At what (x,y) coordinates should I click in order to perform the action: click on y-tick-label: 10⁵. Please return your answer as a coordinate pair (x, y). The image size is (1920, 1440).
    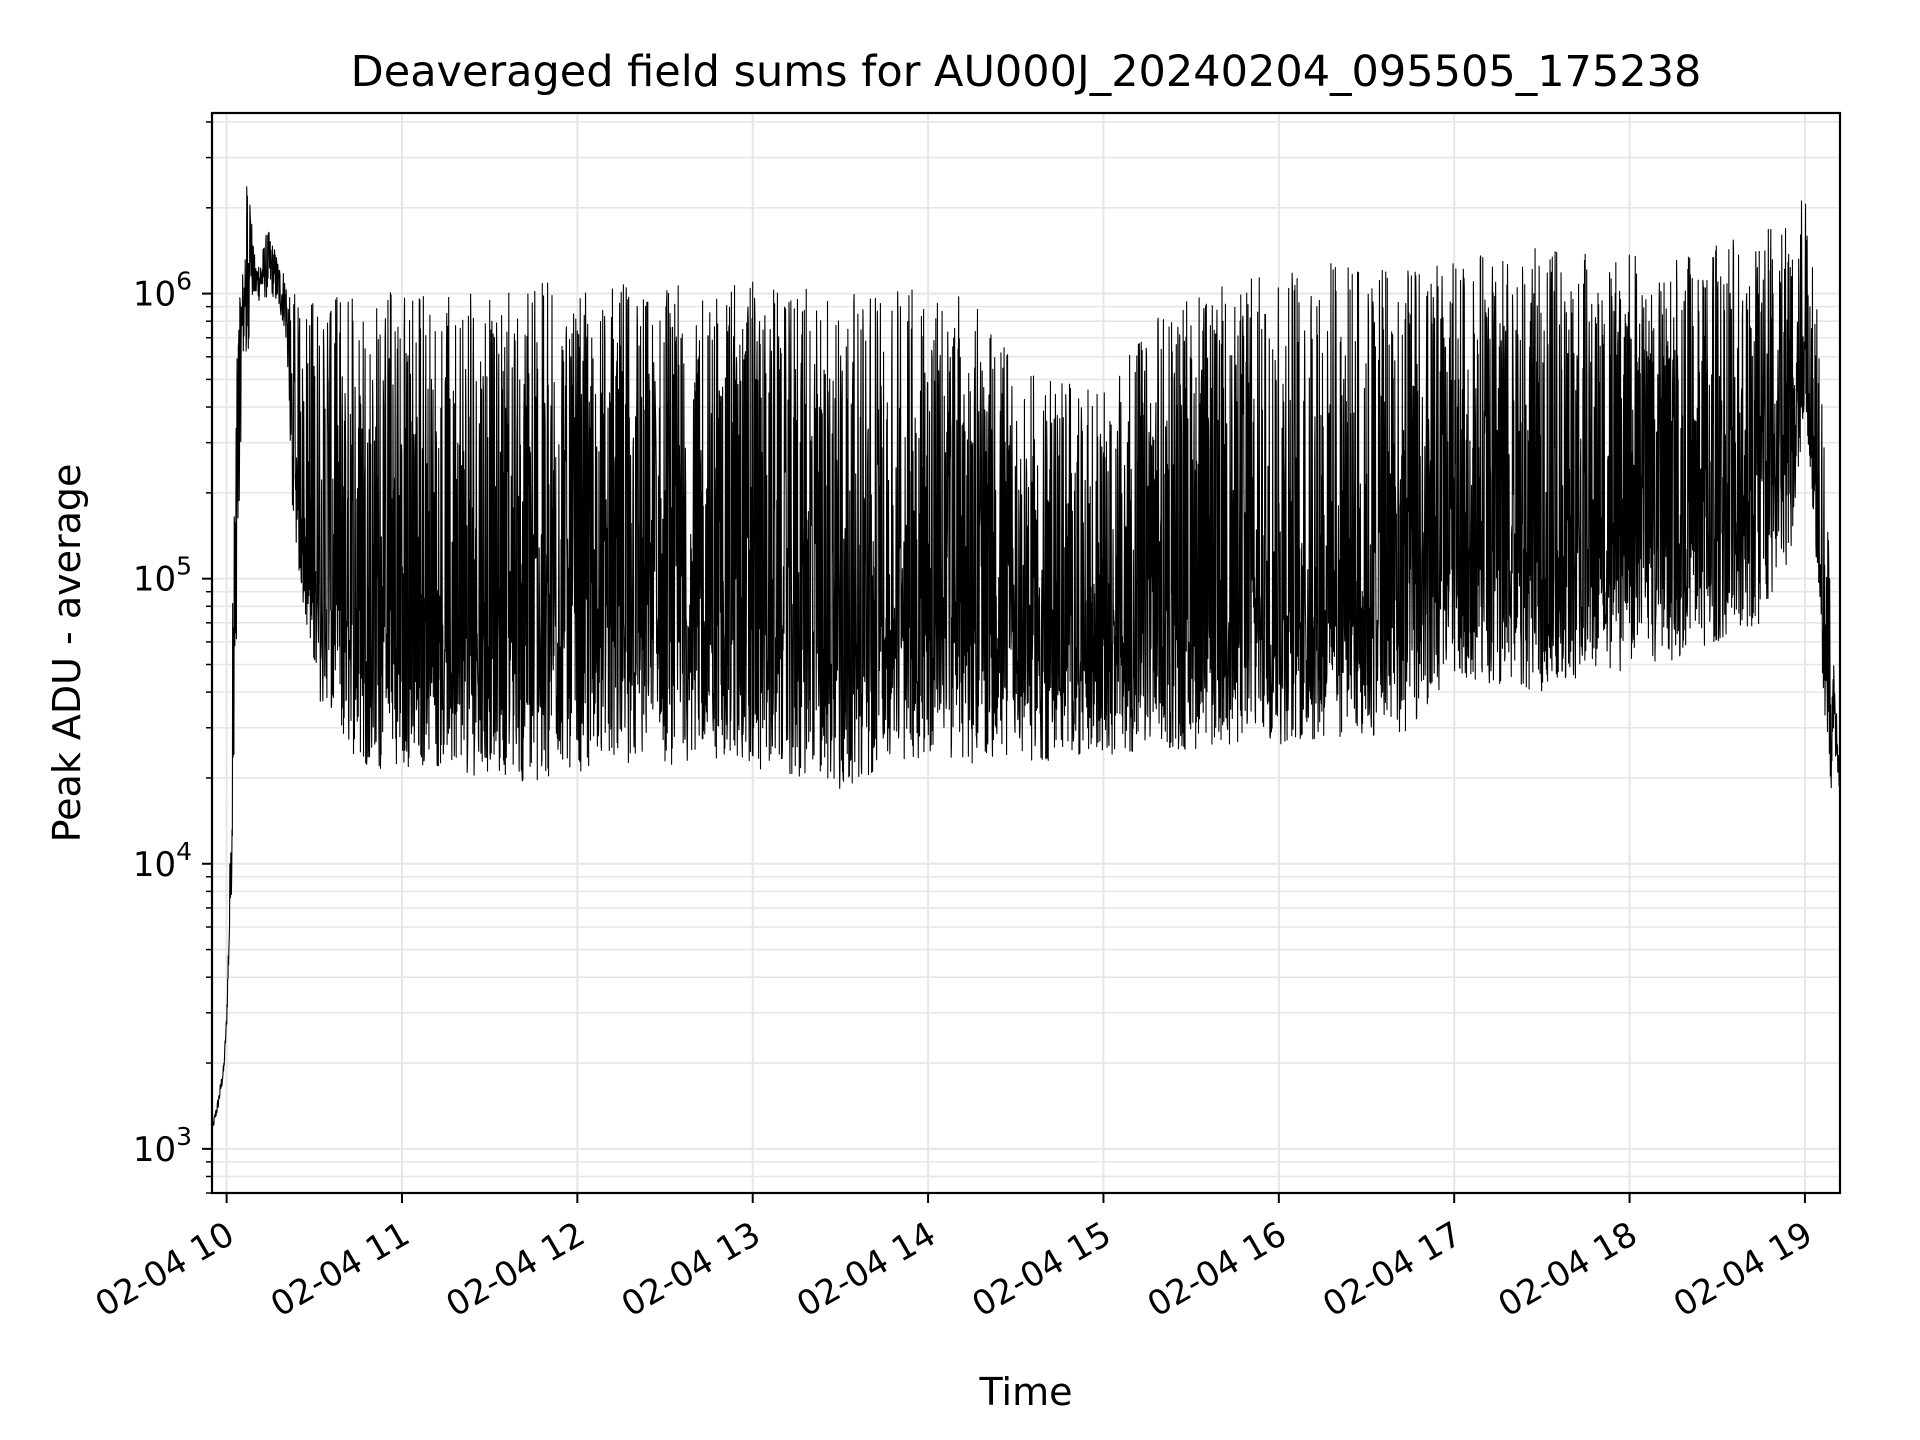
    Looking at the image, I should click on (162, 576).